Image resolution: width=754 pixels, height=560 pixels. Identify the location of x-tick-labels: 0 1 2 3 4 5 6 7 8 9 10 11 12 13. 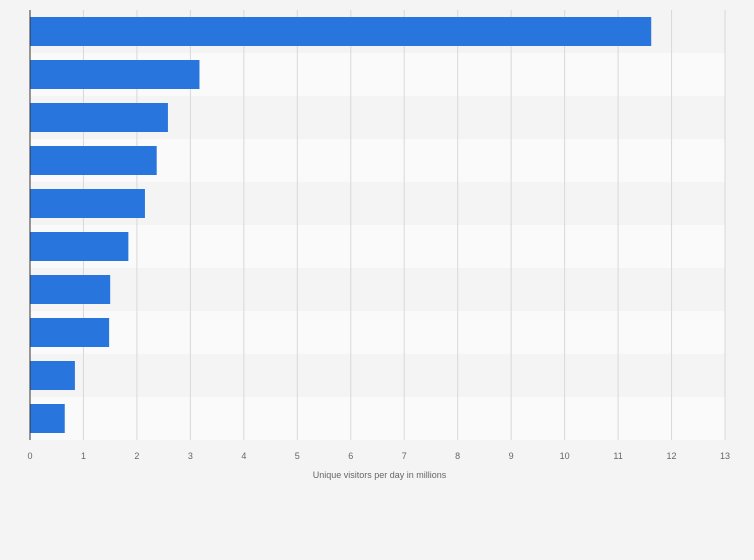
(378, 456).